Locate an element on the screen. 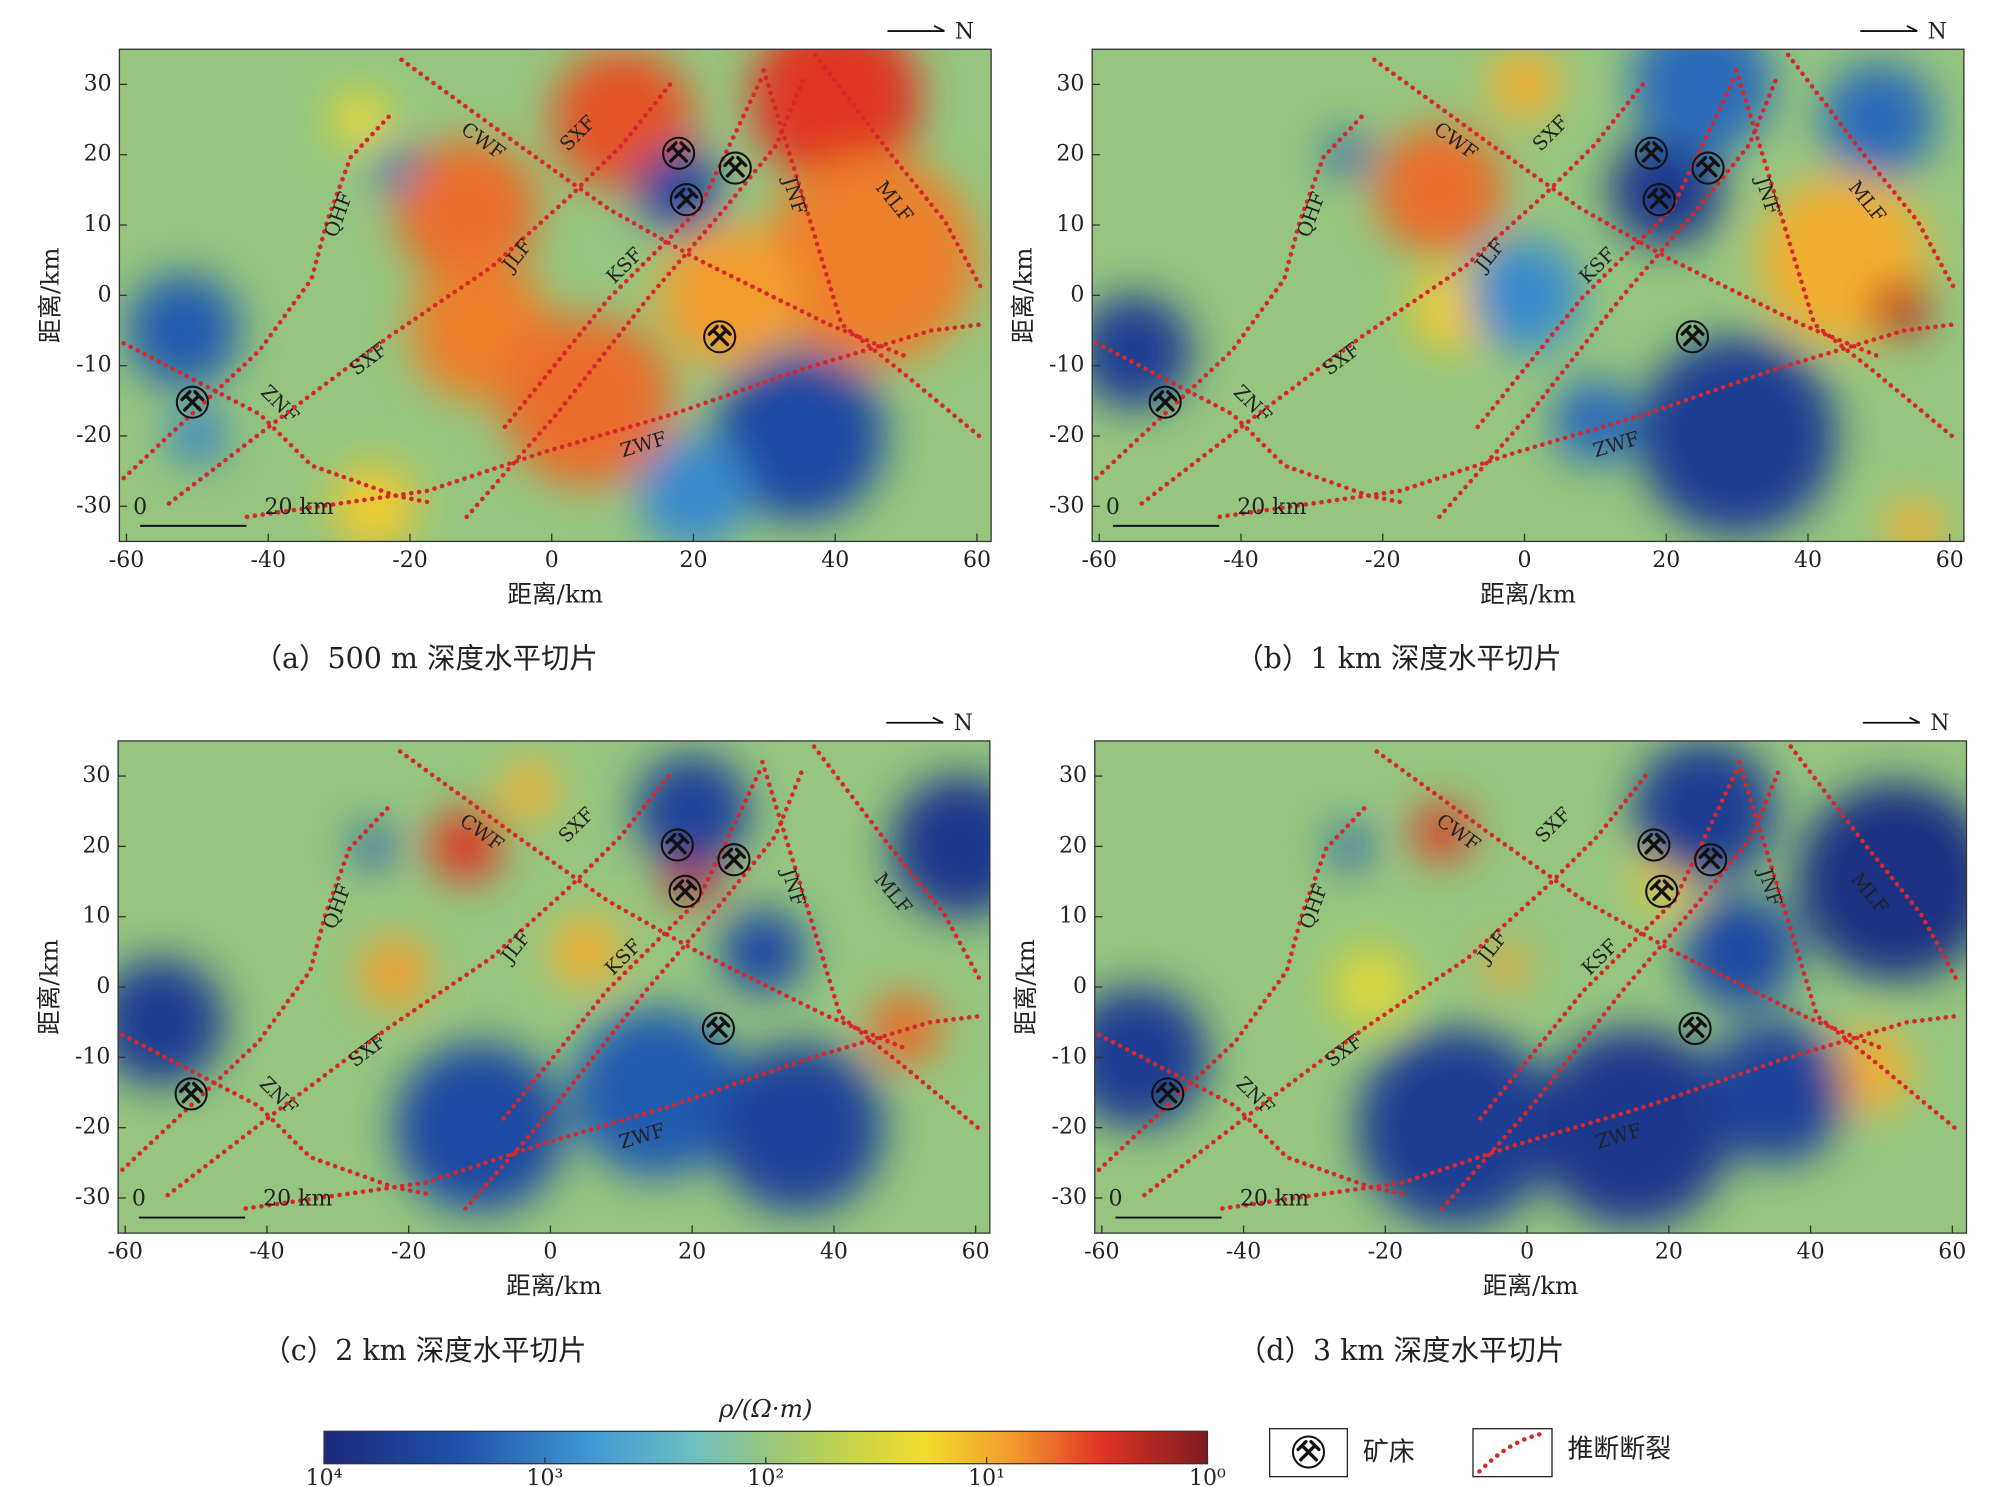 The image size is (2003, 1487). y-tick-label: -20 is located at coordinates (92, 1127).